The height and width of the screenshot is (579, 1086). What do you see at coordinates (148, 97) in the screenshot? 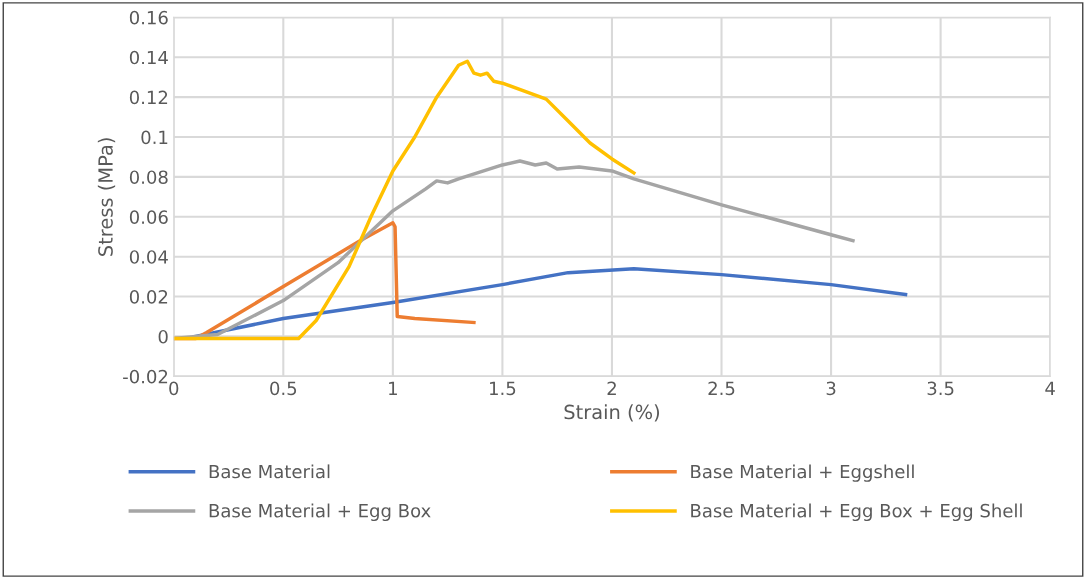
I see `y-tick-label: 0.12` at bounding box center [148, 97].